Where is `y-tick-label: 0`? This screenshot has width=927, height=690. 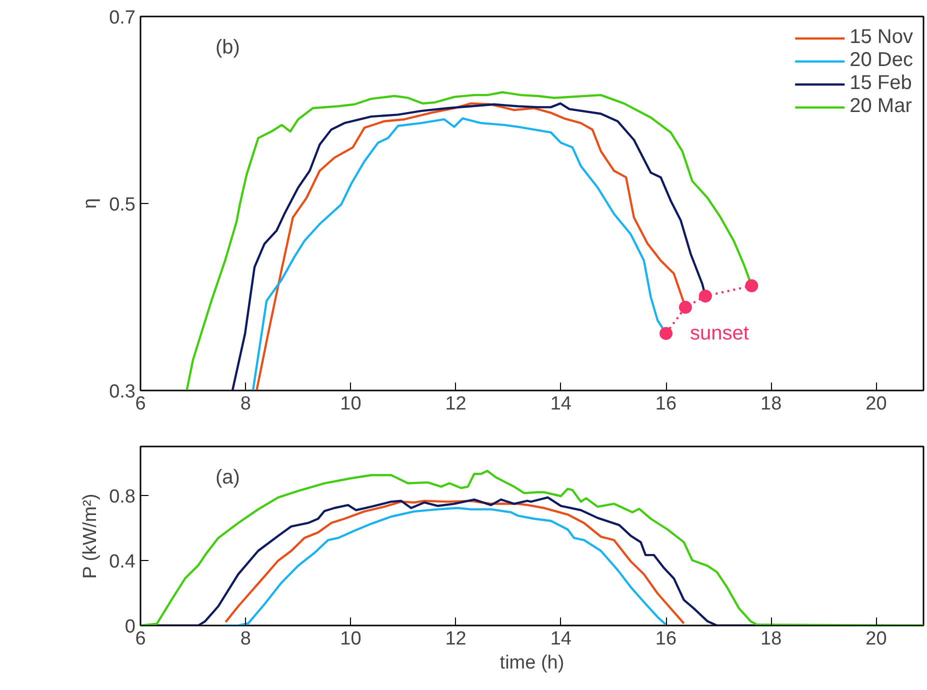 y-tick-label: 0 is located at coordinates (130, 627).